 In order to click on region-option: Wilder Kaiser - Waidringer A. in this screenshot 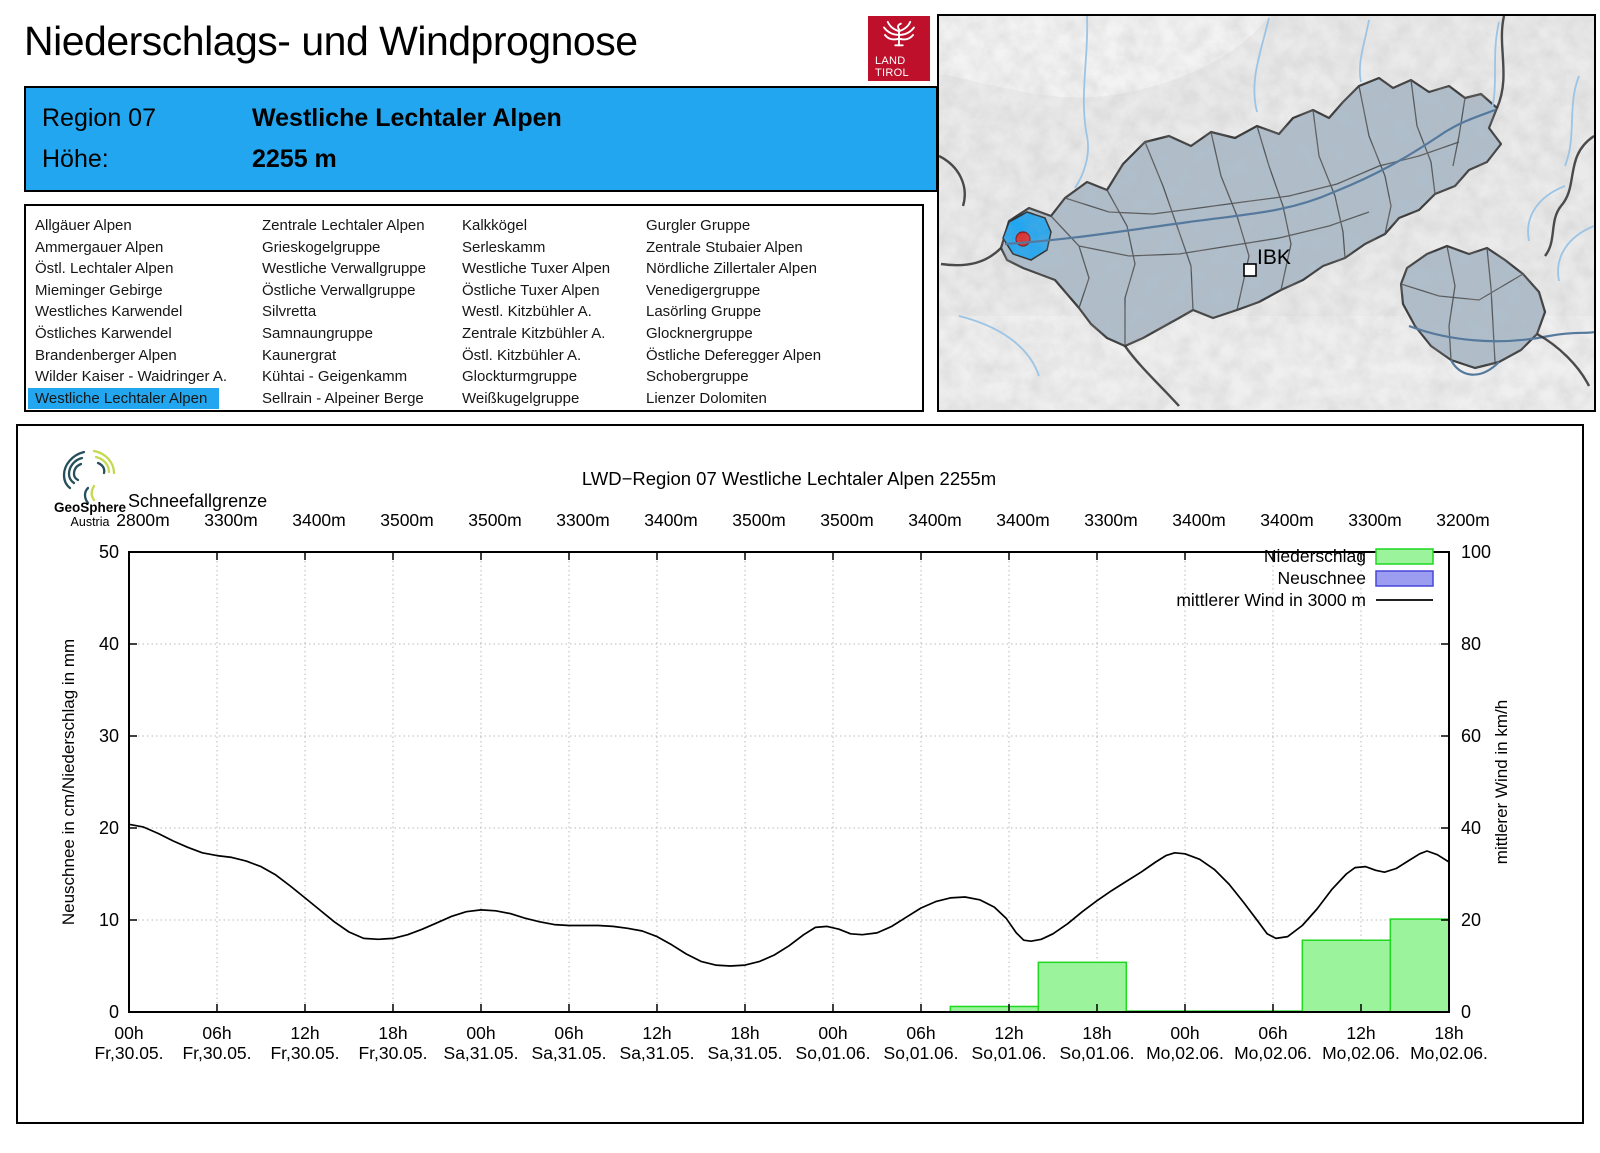, I will do `click(131, 377)`.